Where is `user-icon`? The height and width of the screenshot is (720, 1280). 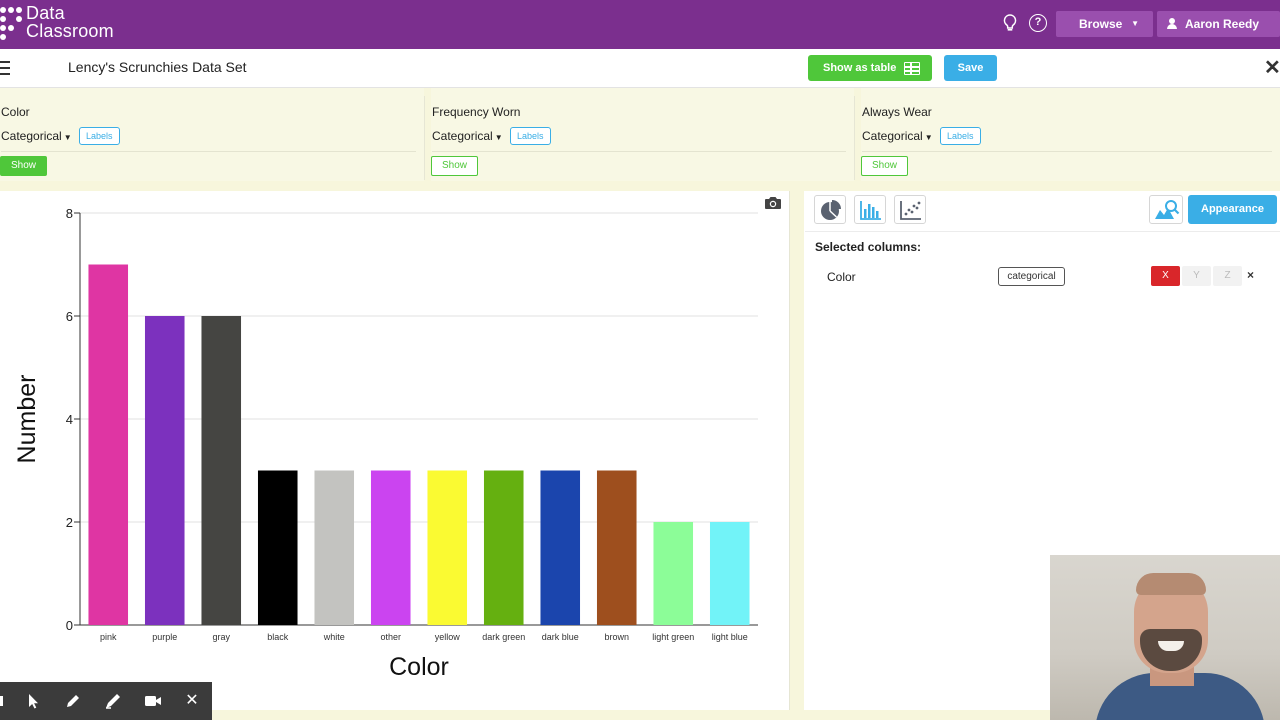
user-icon is located at coordinates (1172, 24).